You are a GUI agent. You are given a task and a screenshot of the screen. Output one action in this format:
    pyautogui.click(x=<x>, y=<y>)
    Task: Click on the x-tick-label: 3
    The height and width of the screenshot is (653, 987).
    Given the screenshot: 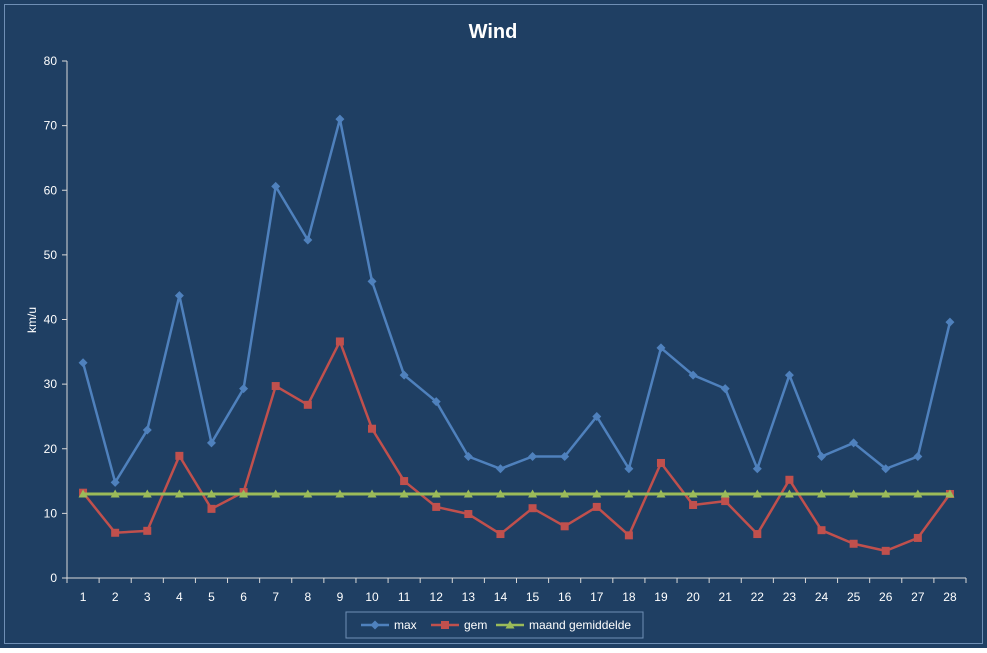 What is the action you would take?
    pyautogui.click(x=147, y=597)
    